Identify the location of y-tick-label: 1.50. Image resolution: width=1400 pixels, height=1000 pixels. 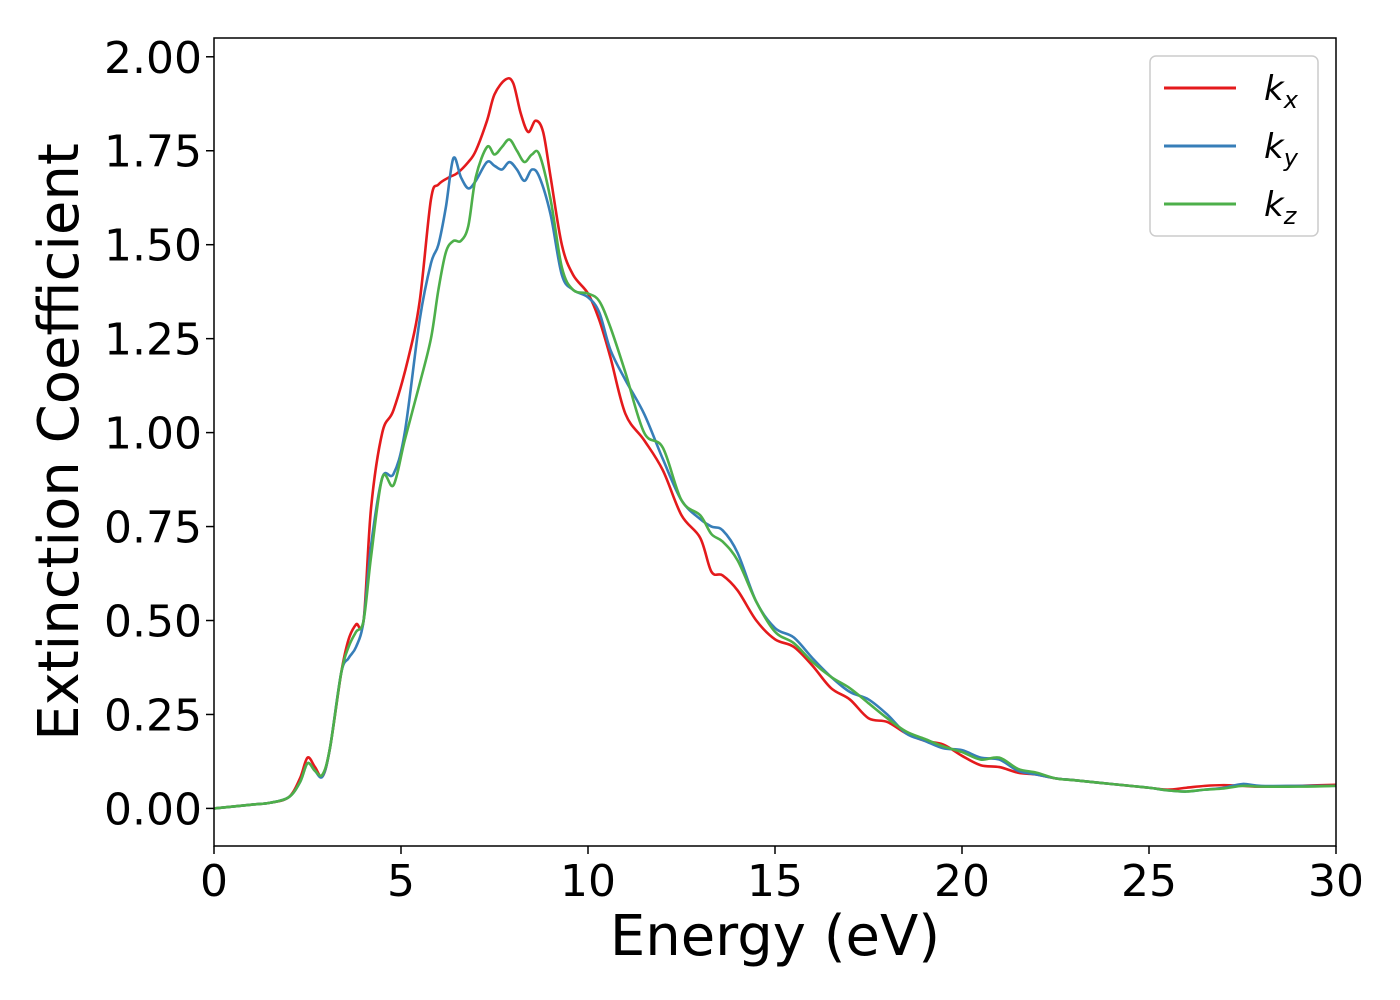
(153, 246).